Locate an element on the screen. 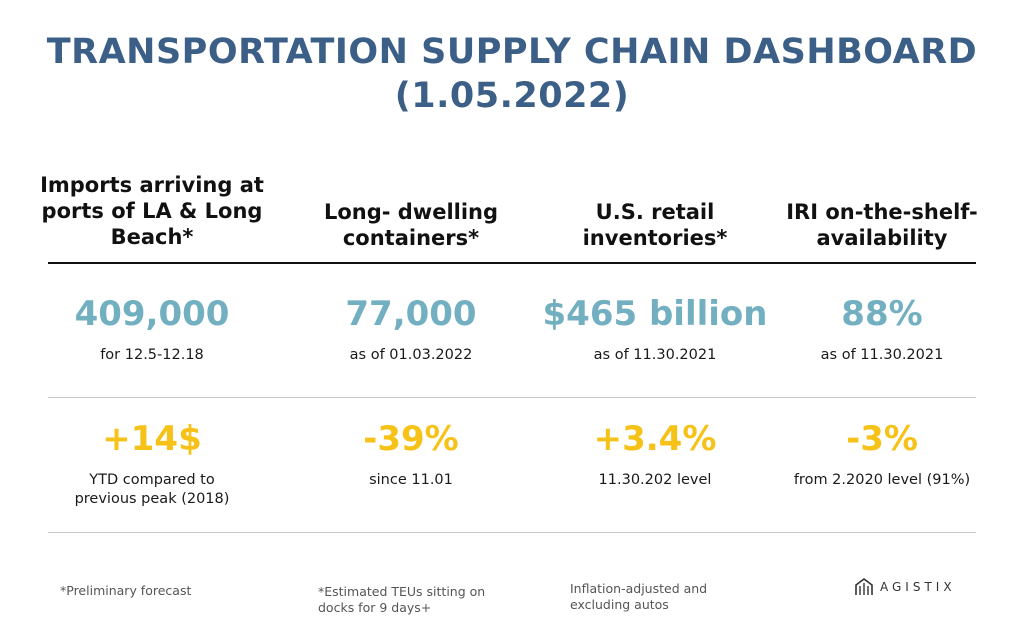 The width and height of the screenshot is (1024, 642). inventories-value: $465 billion is located at coordinates (655, 314).